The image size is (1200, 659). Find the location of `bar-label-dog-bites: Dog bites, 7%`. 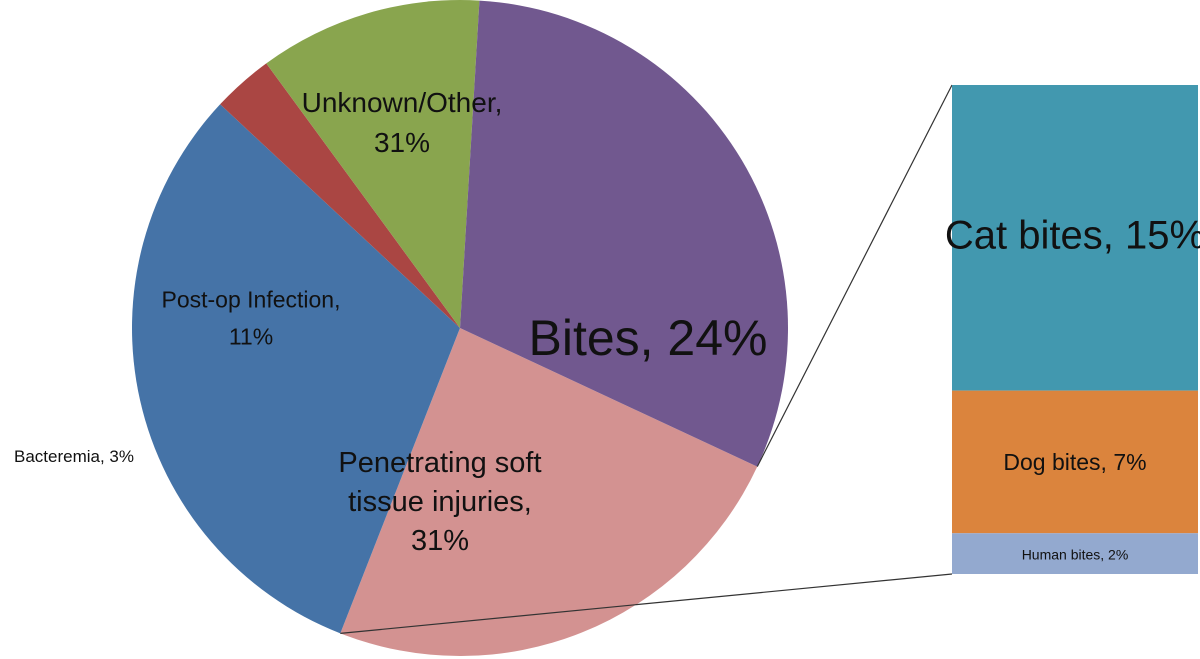

bar-label-dog-bites: Dog bites, 7% is located at coordinates (1074, 462).